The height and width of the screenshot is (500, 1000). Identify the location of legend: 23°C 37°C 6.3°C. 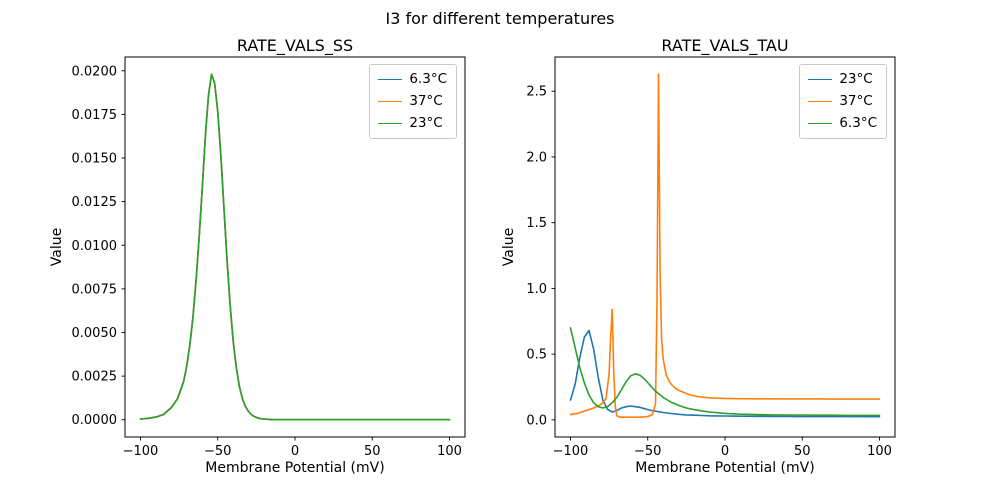
(843, 101).